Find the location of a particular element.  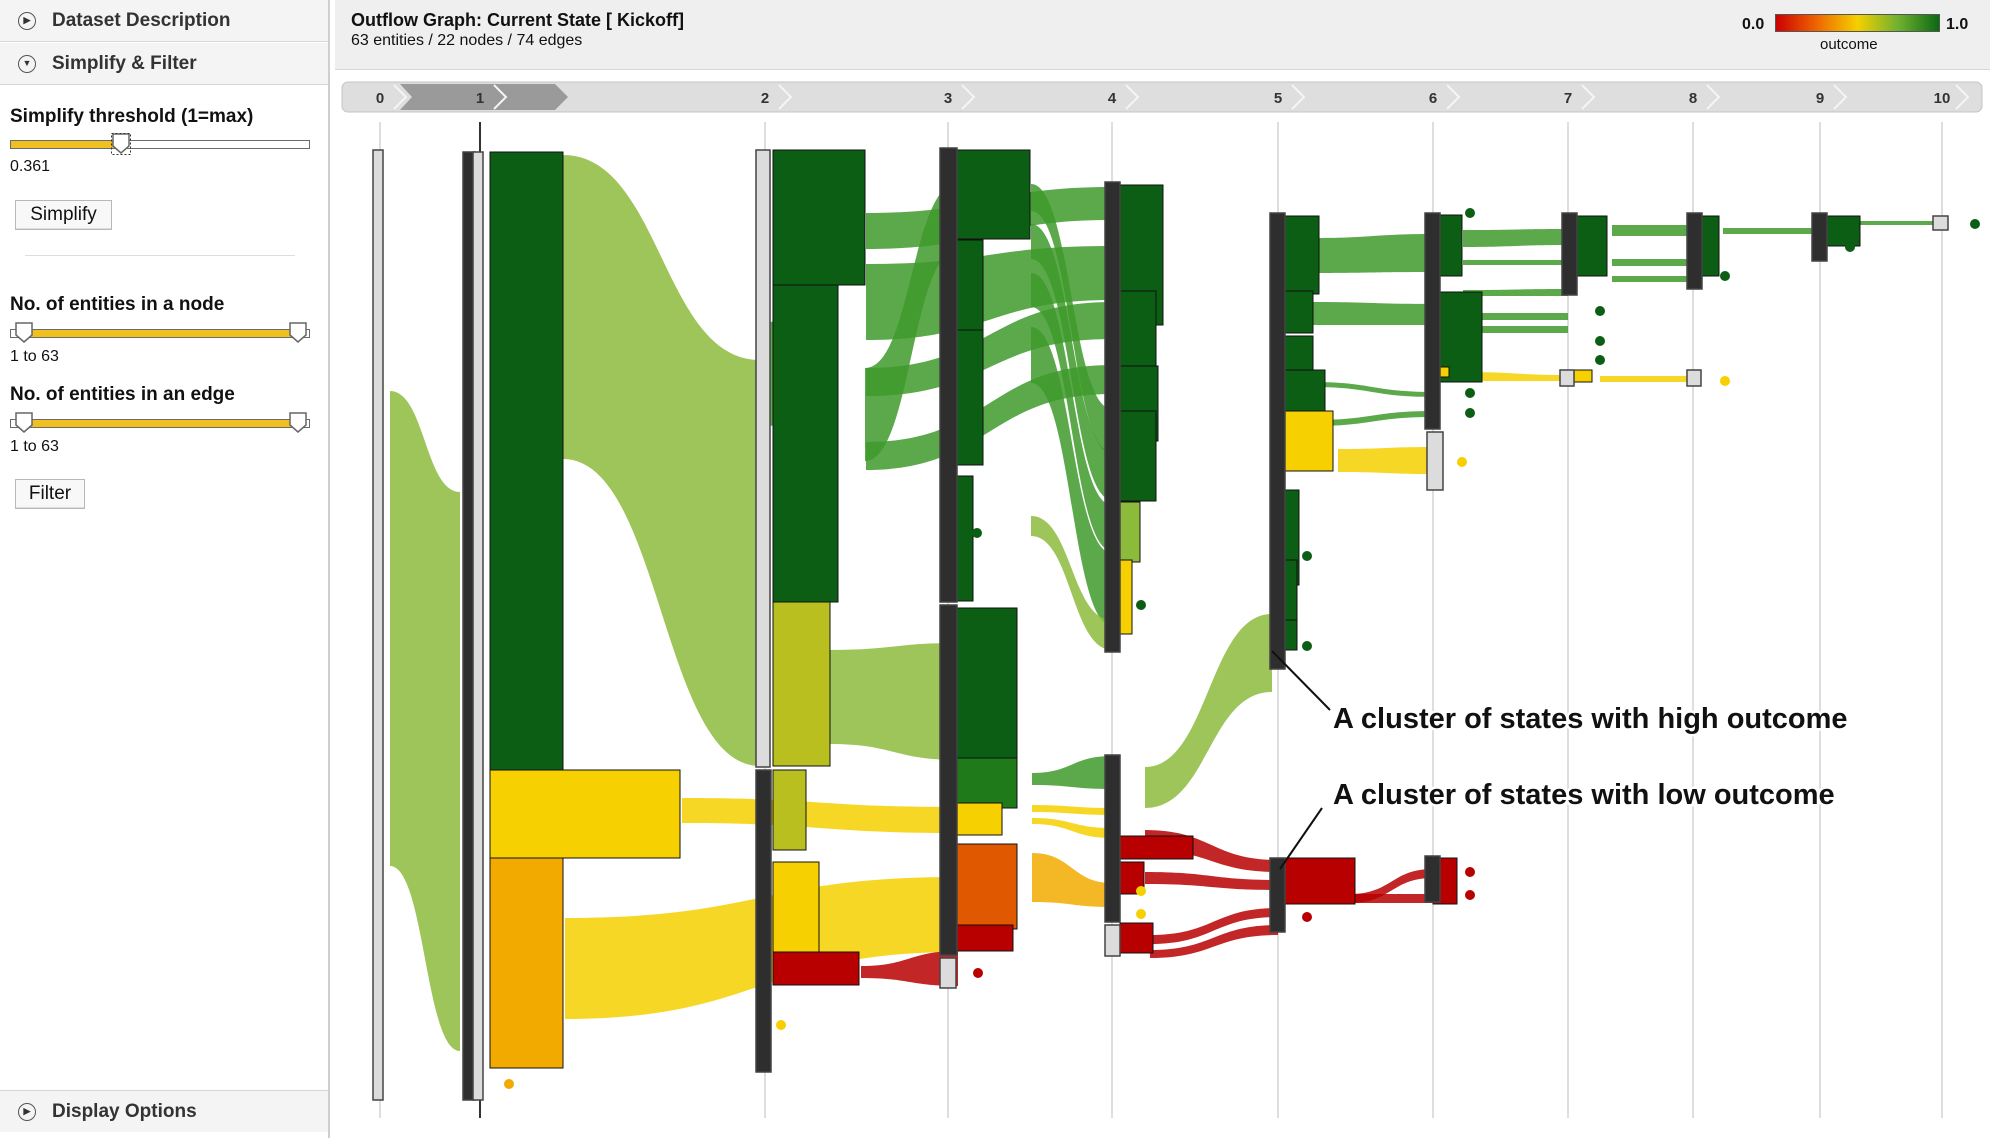

edge-entities-slider is located at coordinates (160, 422).